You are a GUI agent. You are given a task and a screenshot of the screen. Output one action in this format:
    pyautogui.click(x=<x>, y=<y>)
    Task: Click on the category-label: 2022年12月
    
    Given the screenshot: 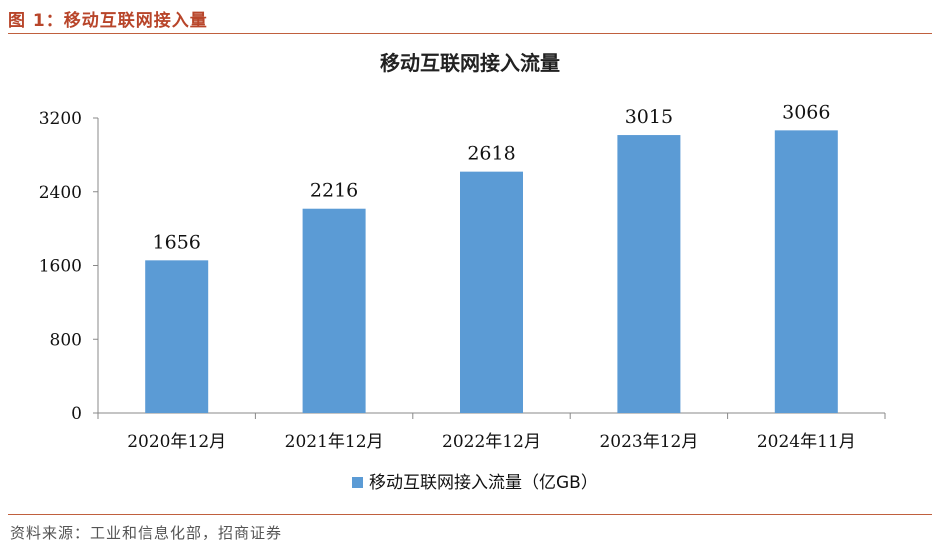 What is the action you would take?
    pyautogui.click(x=491, y=442)
    